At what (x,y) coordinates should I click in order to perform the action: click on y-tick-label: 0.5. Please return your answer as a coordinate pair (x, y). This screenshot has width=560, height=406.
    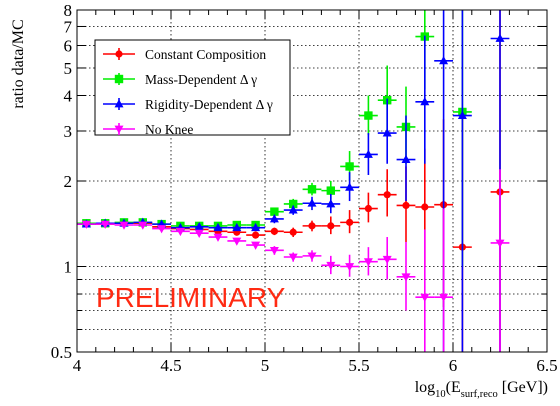
    Looking at the image, I should click on (61, 352).